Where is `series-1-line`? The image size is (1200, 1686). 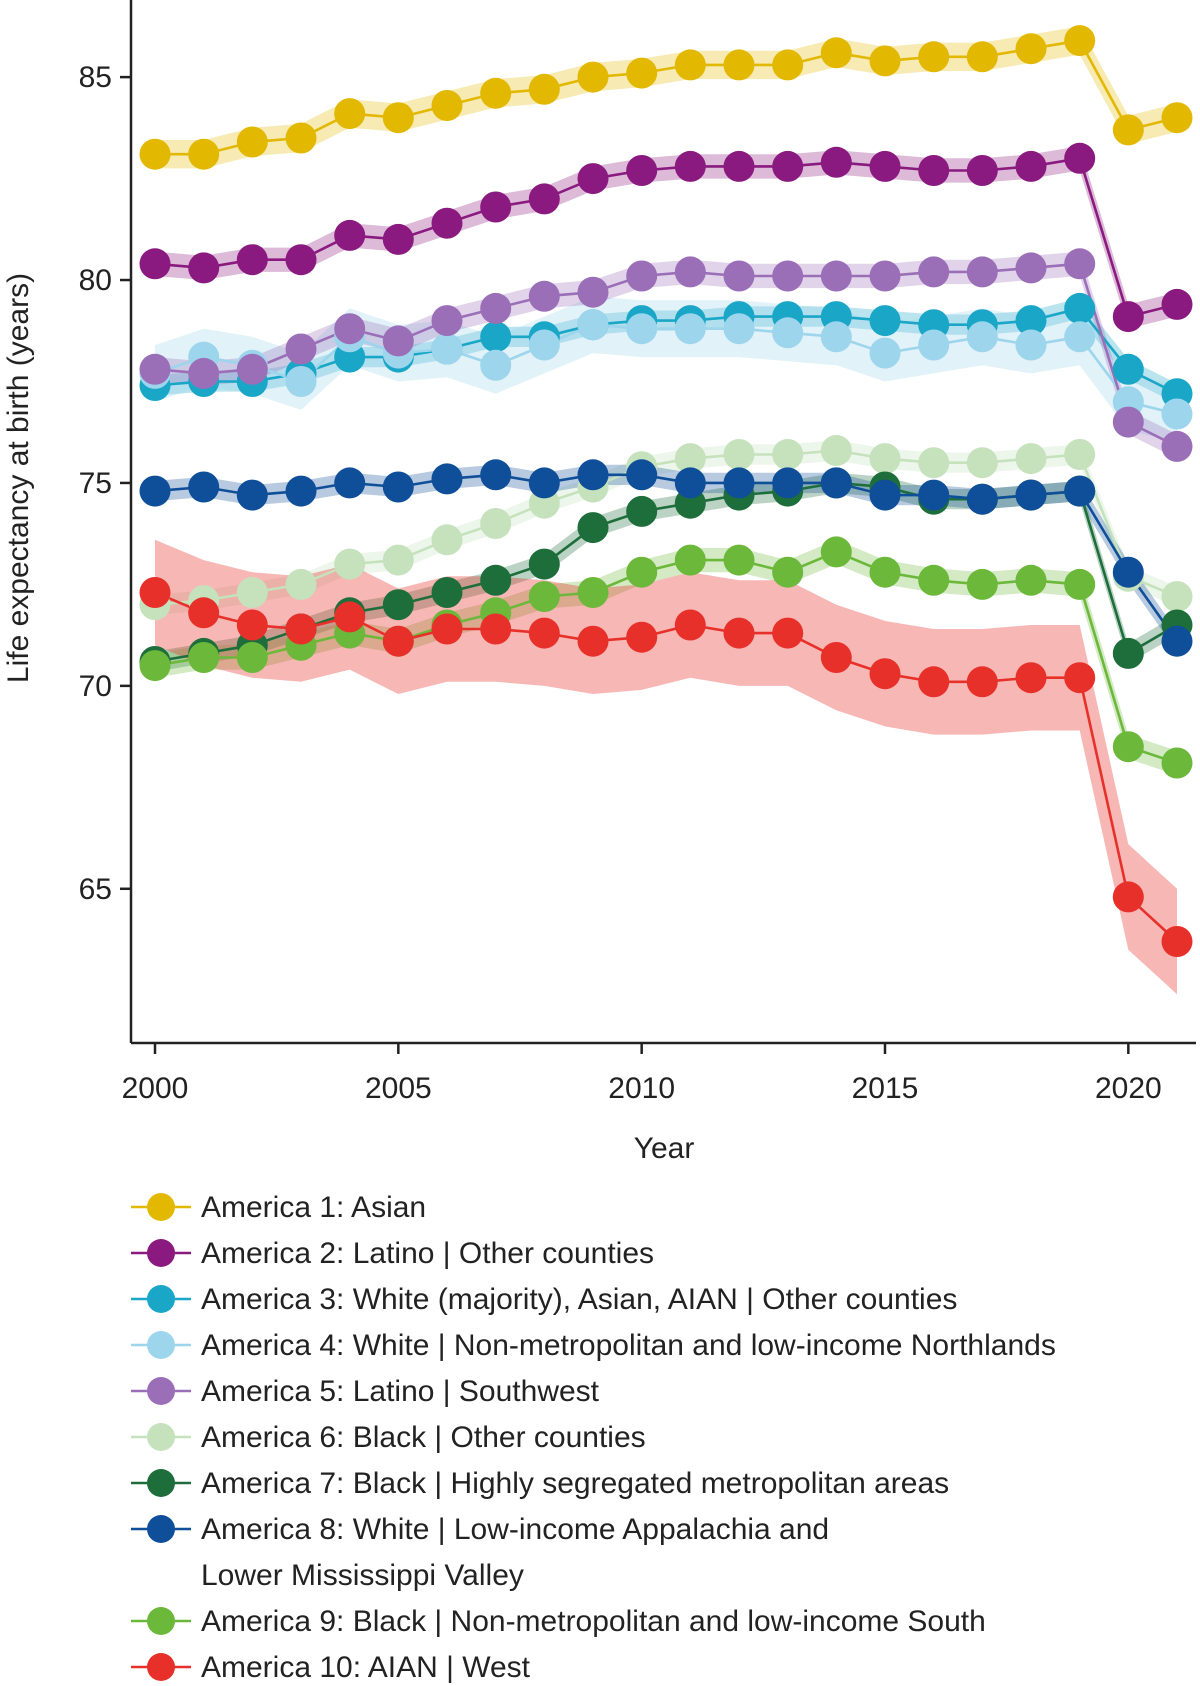
series-1-line is located at coordinates (666, 97).